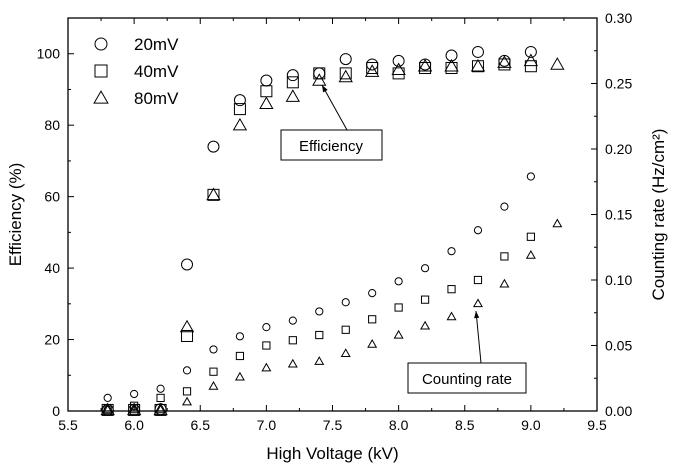 This screenshot has width=679, height=464. I want to click on y2-tick-label: 0.20, so click(618, 149).